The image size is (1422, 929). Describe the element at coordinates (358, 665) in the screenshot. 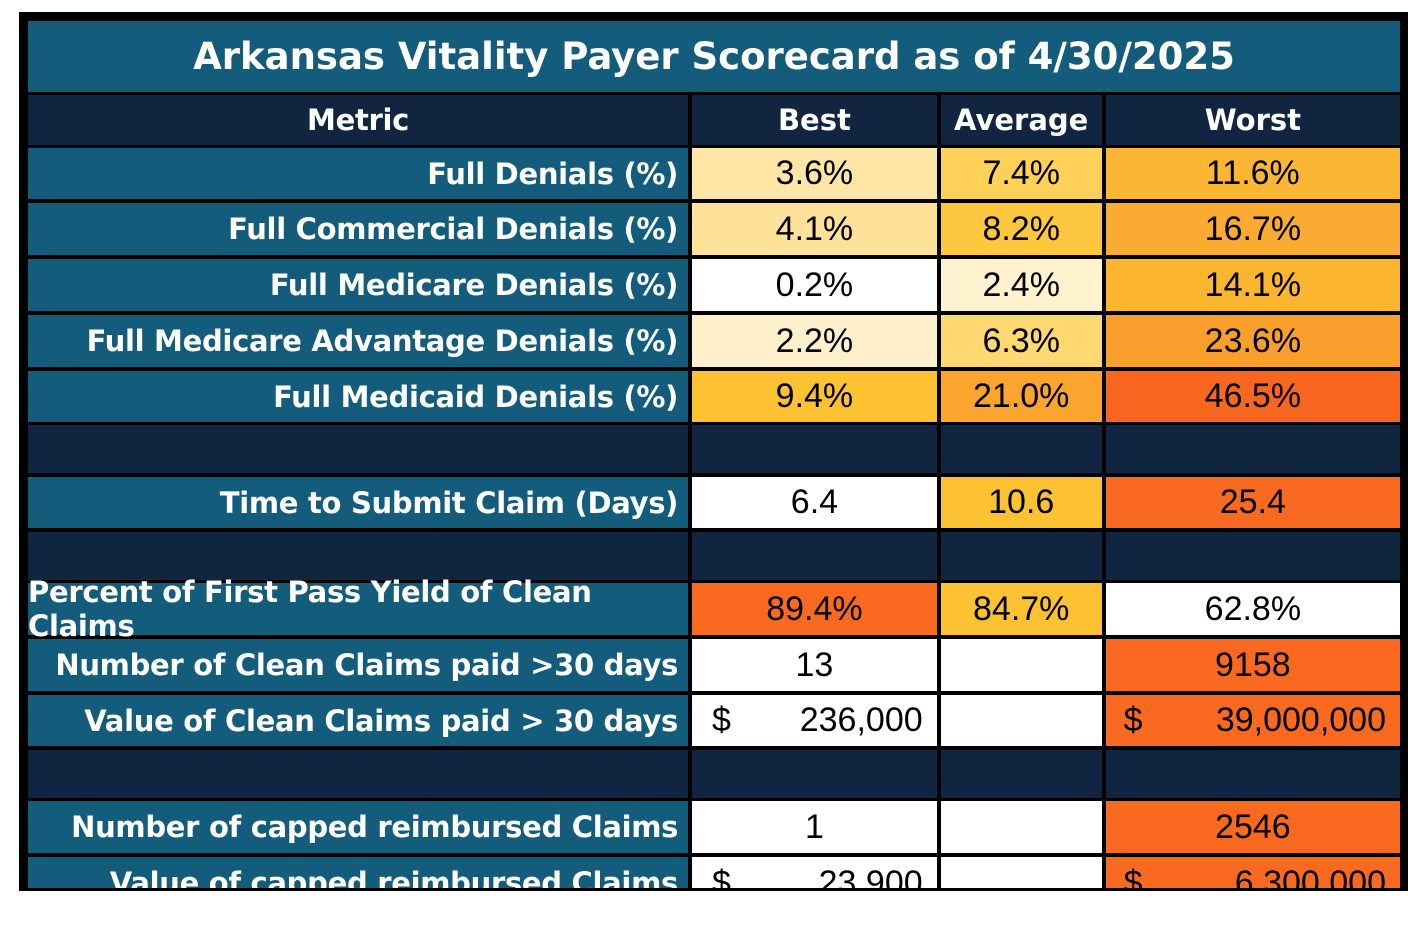

I see `metric-label: Number of Clean Claims paid >30 days` at that location.